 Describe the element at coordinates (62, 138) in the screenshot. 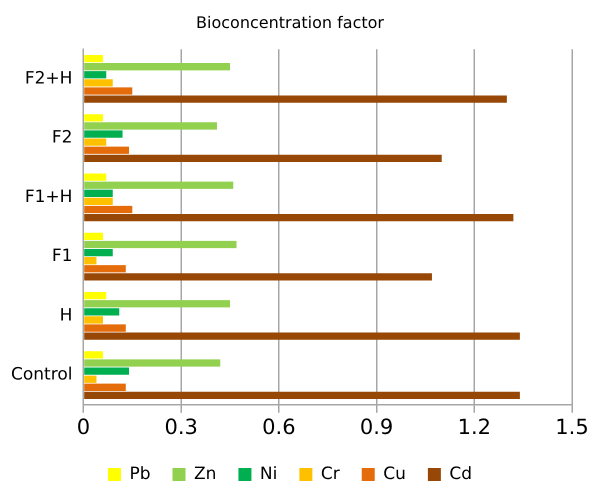

I see `y-tick-label: F2` at that location.